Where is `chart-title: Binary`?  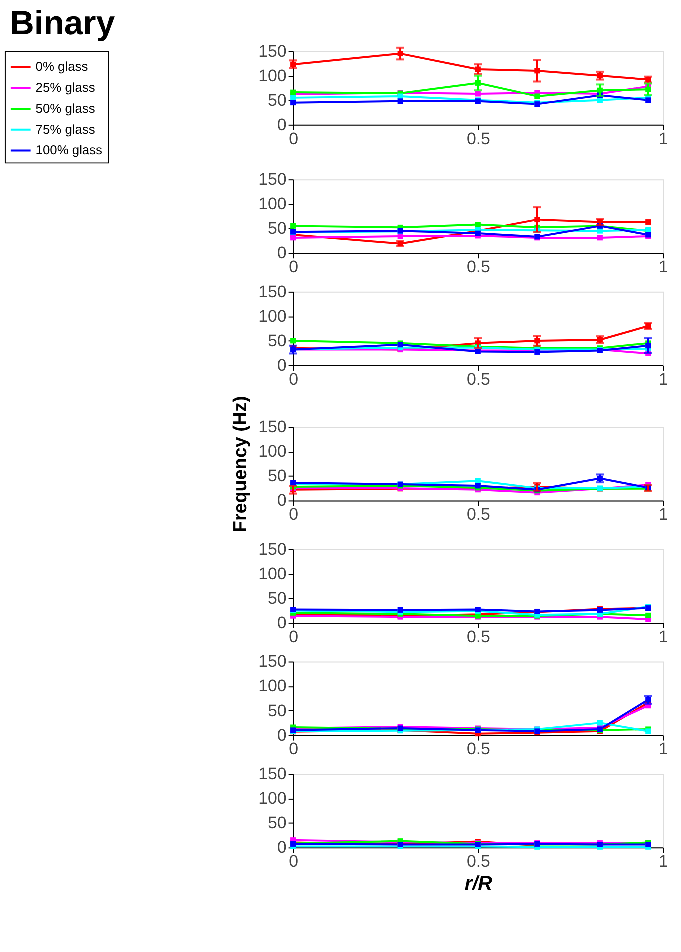
chart-title: Binary is located at coordinates (63, 23).